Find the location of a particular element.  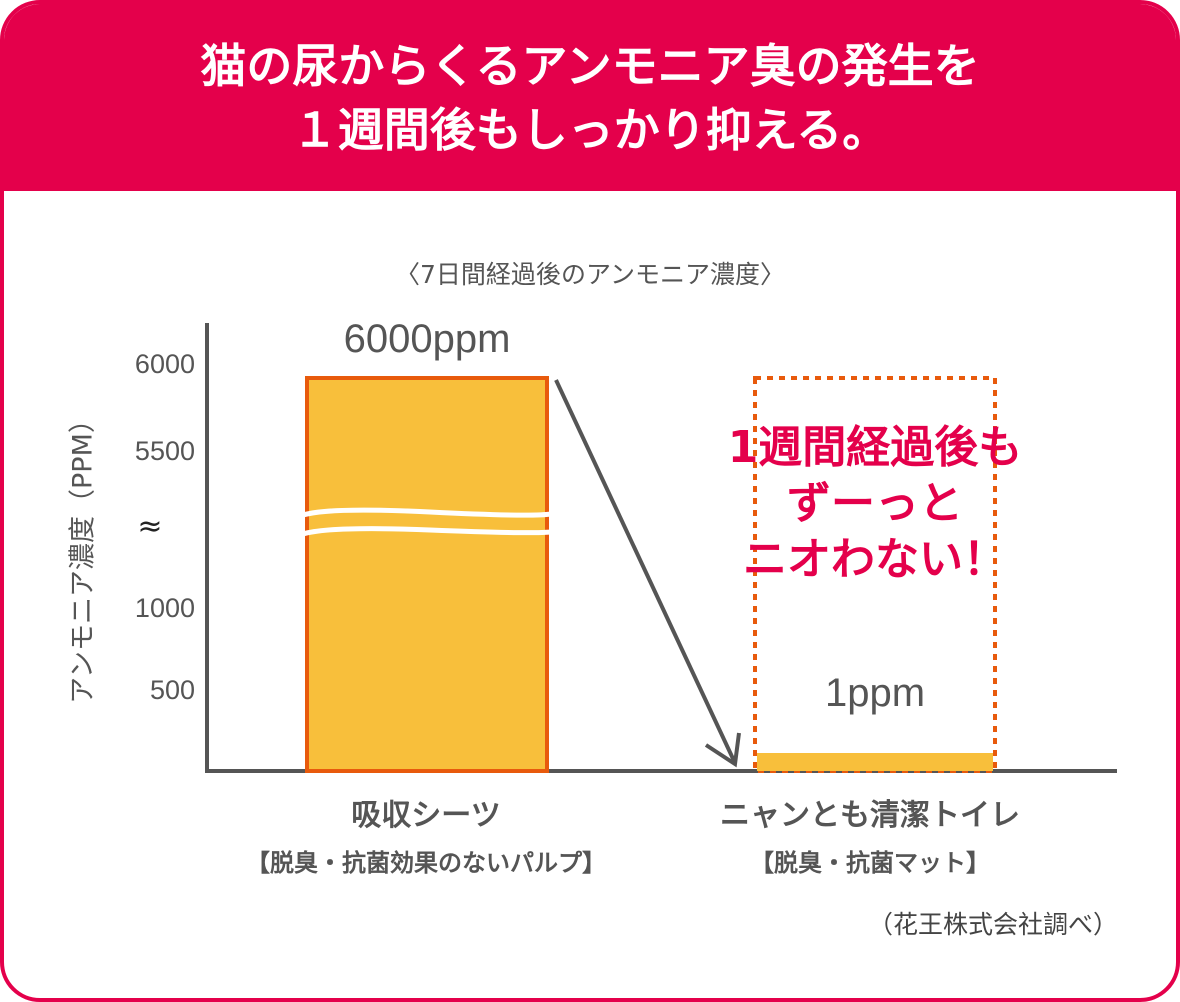

category-sublabel-0: 【脱臭・抗菌効果のないパルプ】 is located at coordinates (426, 863).